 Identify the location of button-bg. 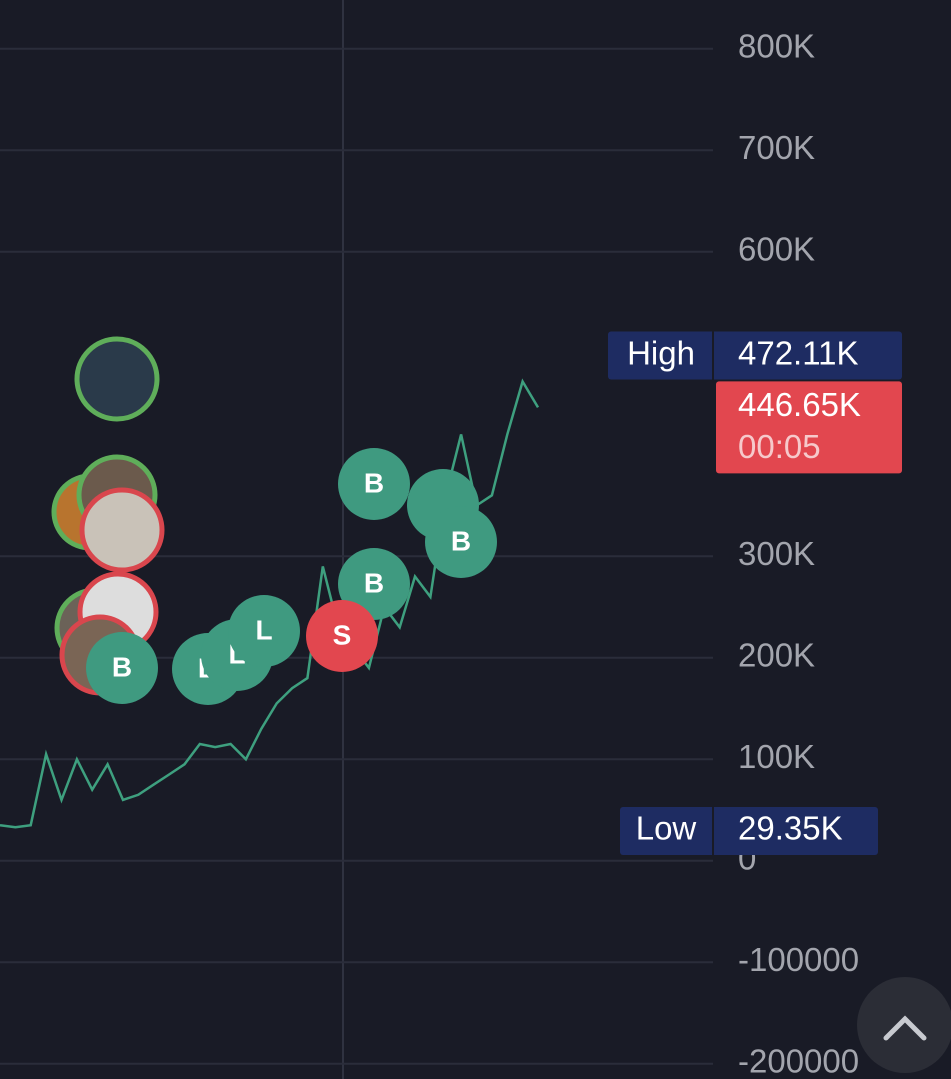
(904, 1025).